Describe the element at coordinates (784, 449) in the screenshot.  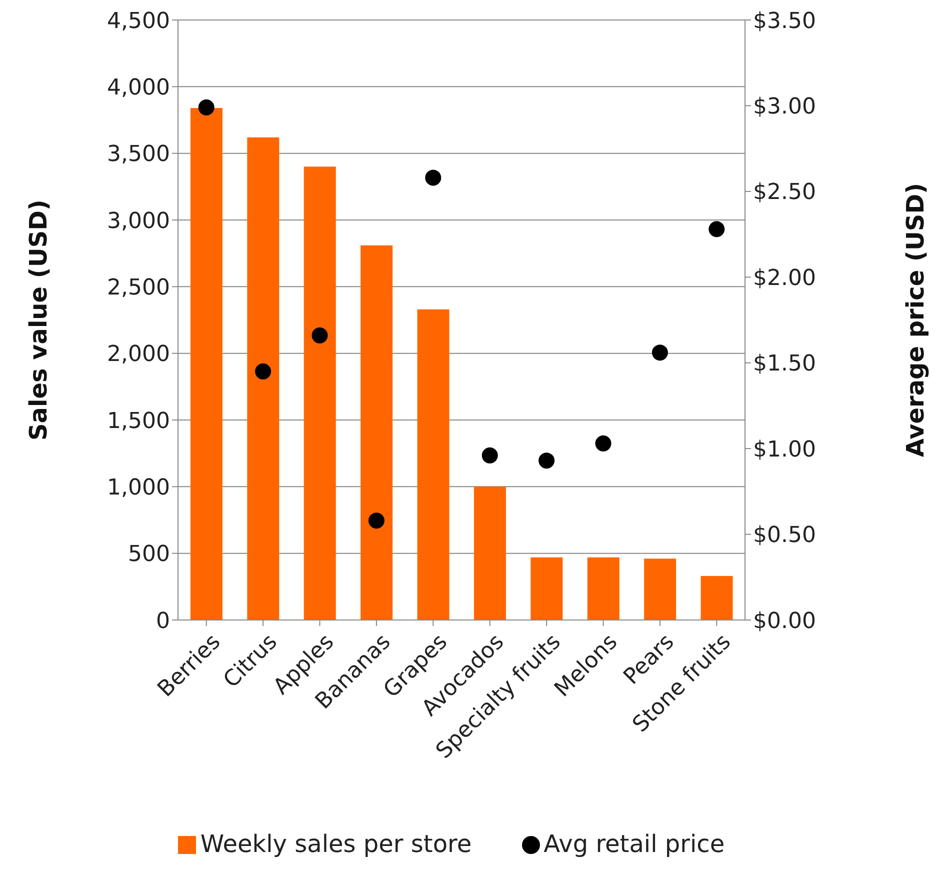
I see `y2-tick-label: $1.00` at that location.